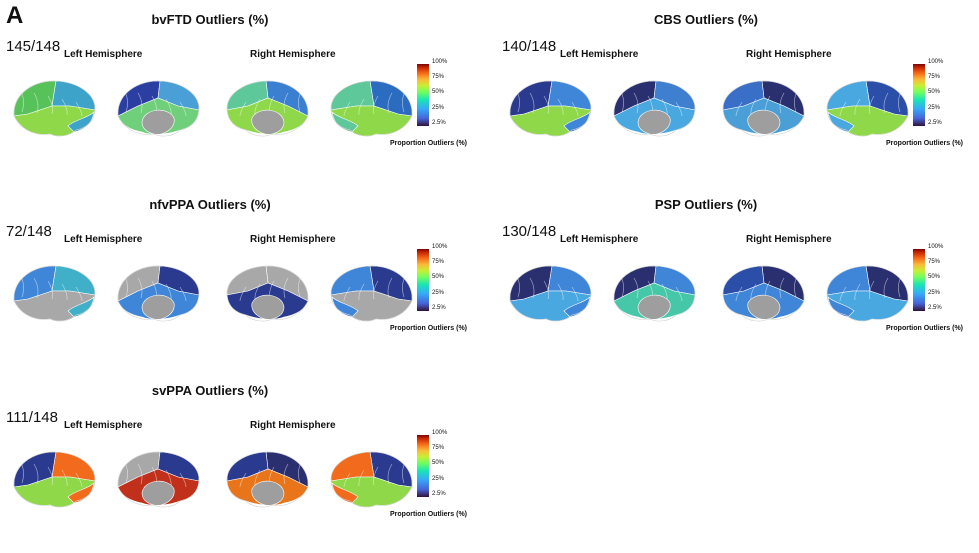 This screenshot has height=553, width=979. I want to click on brain-lateral-right, so click(371, 479).